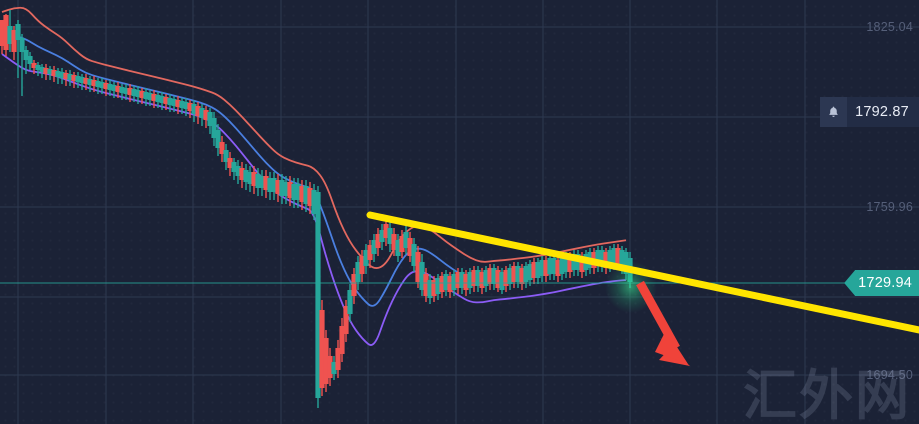 The height and width of the screenshot is (424, 919). I want to click on last-price-value: 1729.94, so click(887, 283).